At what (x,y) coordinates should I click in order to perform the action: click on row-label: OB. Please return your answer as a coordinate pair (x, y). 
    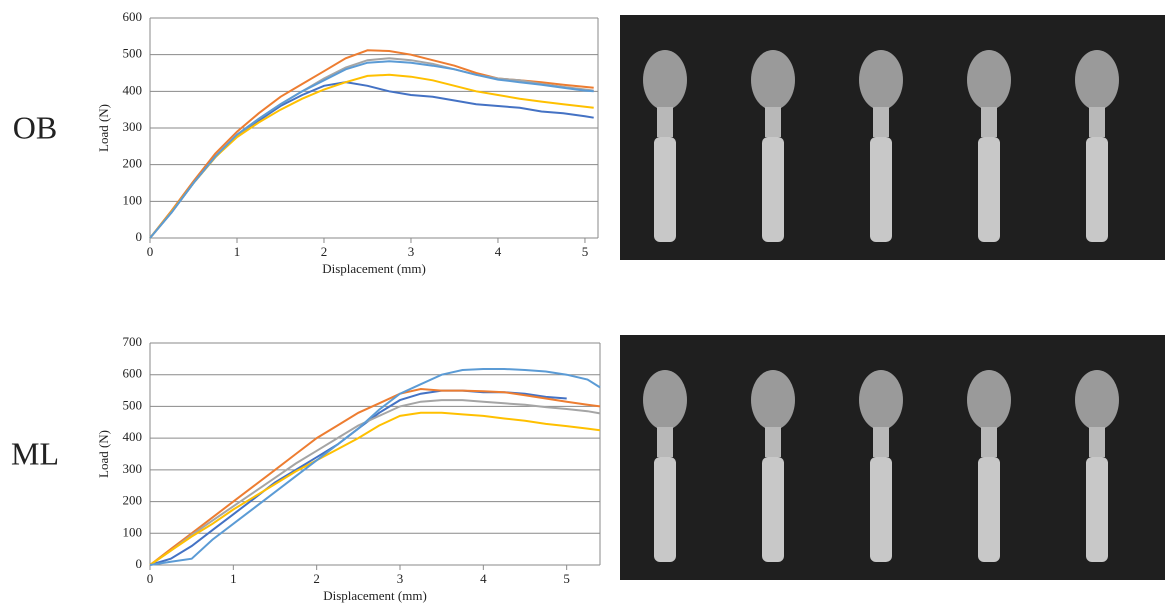
    Looking at the image, I should click on (35, 127).